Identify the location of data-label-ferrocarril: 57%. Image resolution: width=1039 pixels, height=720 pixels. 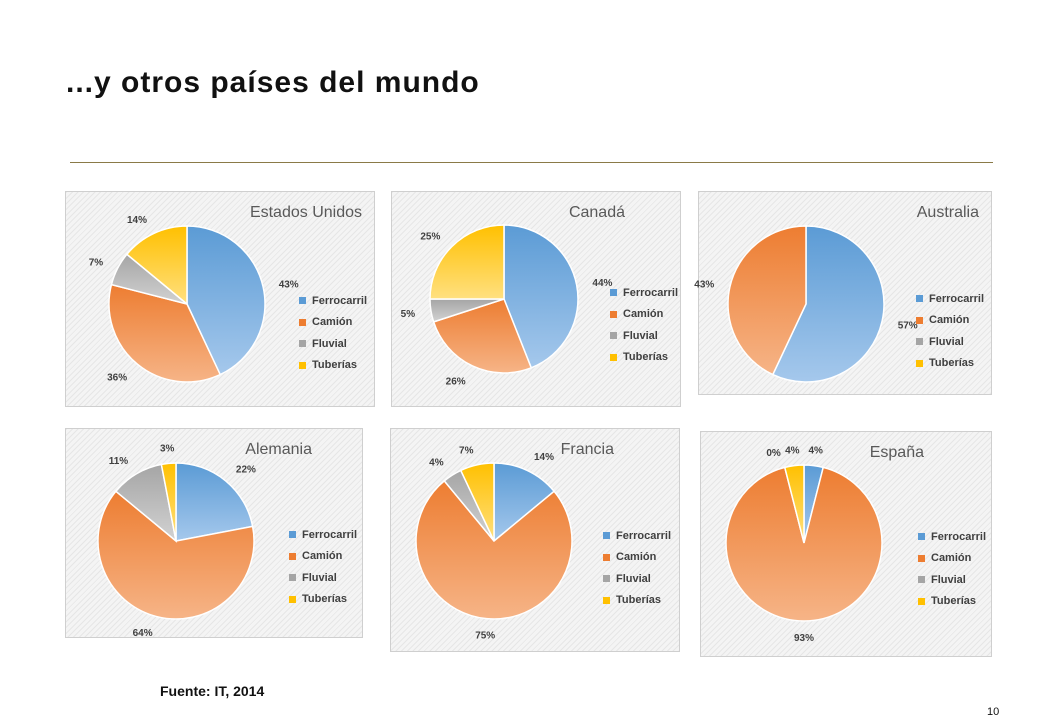
(908, 326).